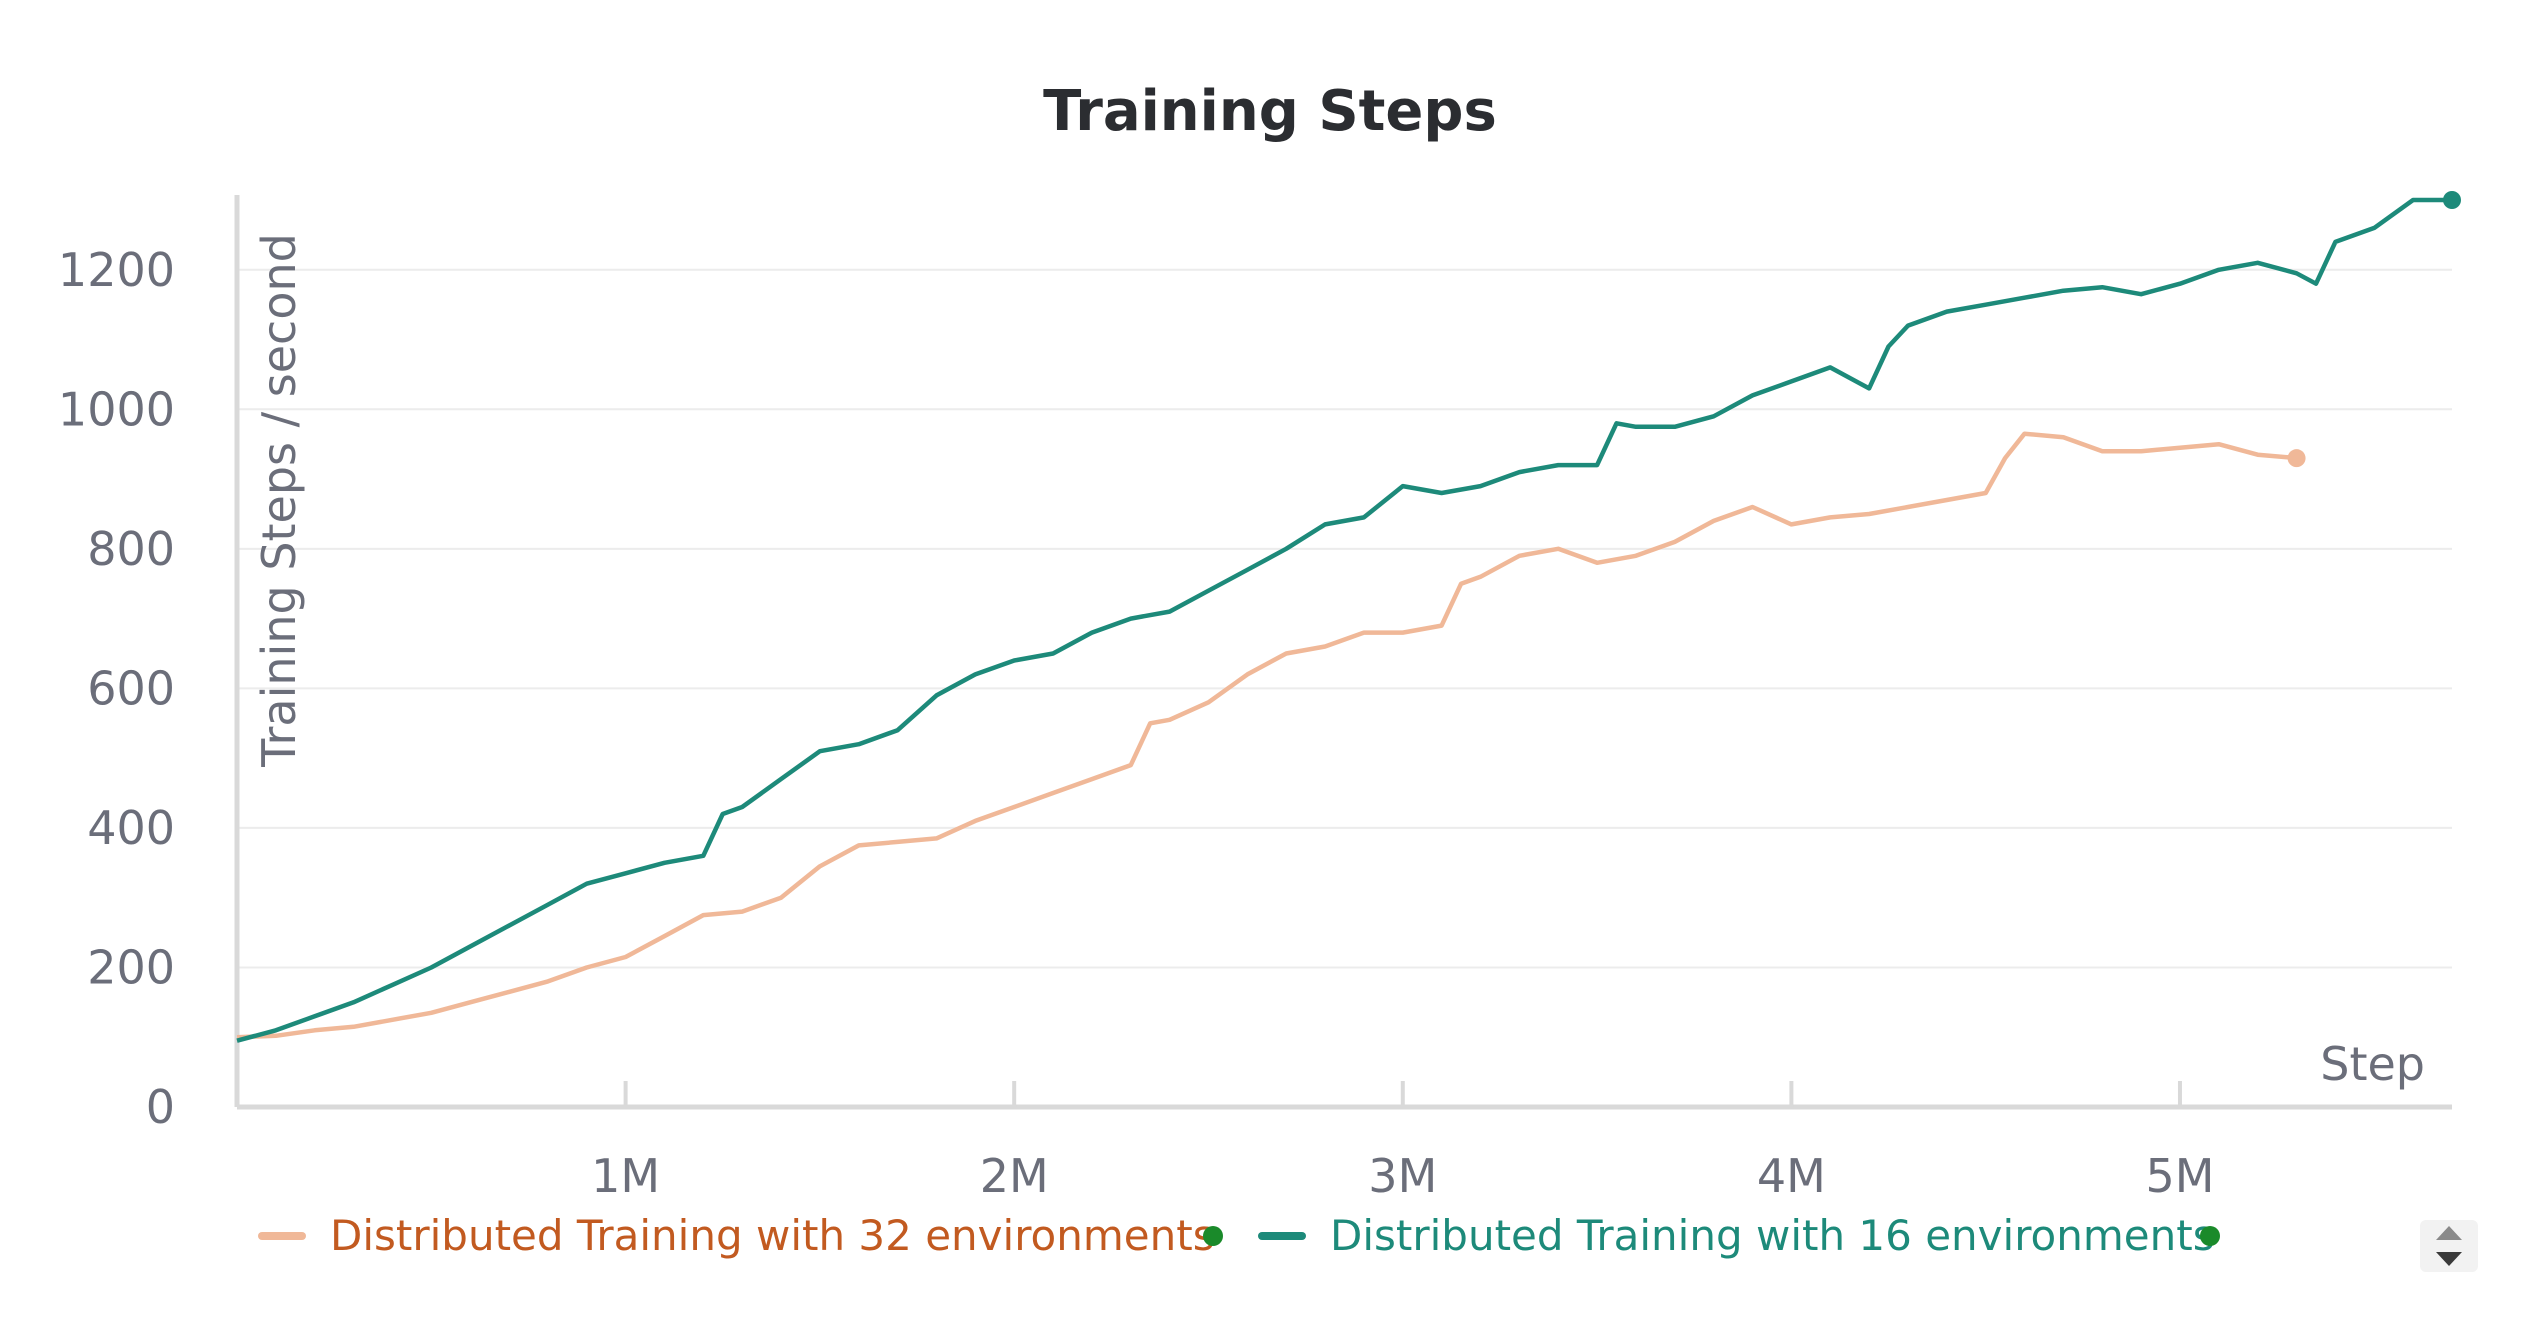  Describe the element at coordinates (2372, 1064) in the screenshot. I see `x-axis-label: Step` at that location.